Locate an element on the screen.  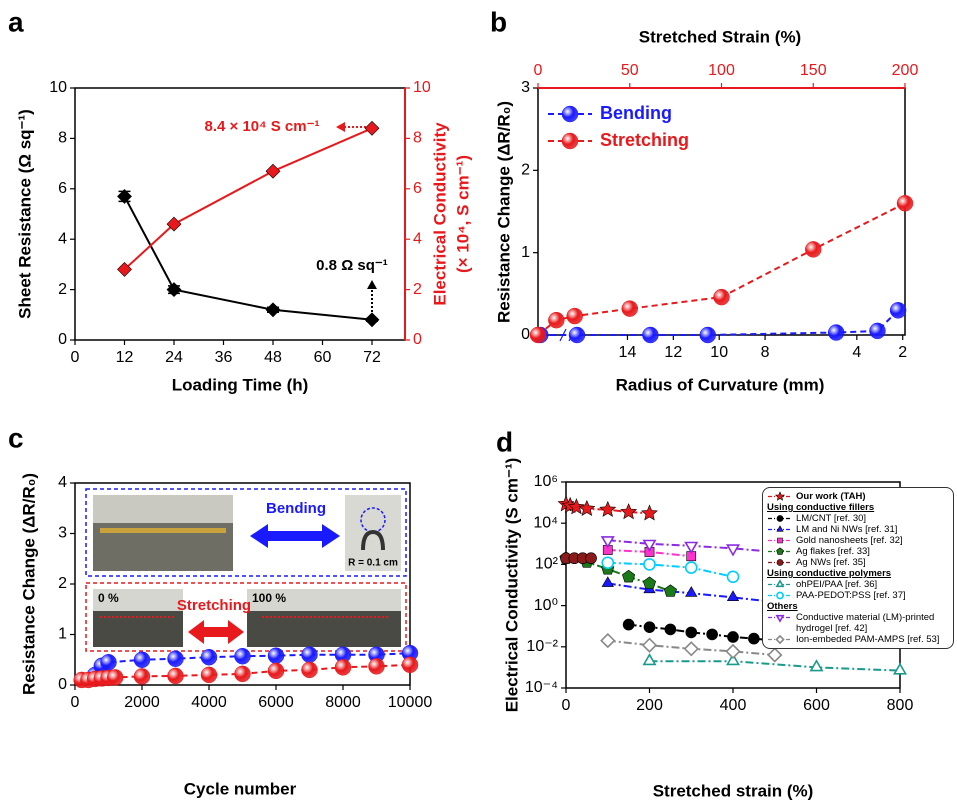
annotation: Bending is located at coordinates (296, 508).